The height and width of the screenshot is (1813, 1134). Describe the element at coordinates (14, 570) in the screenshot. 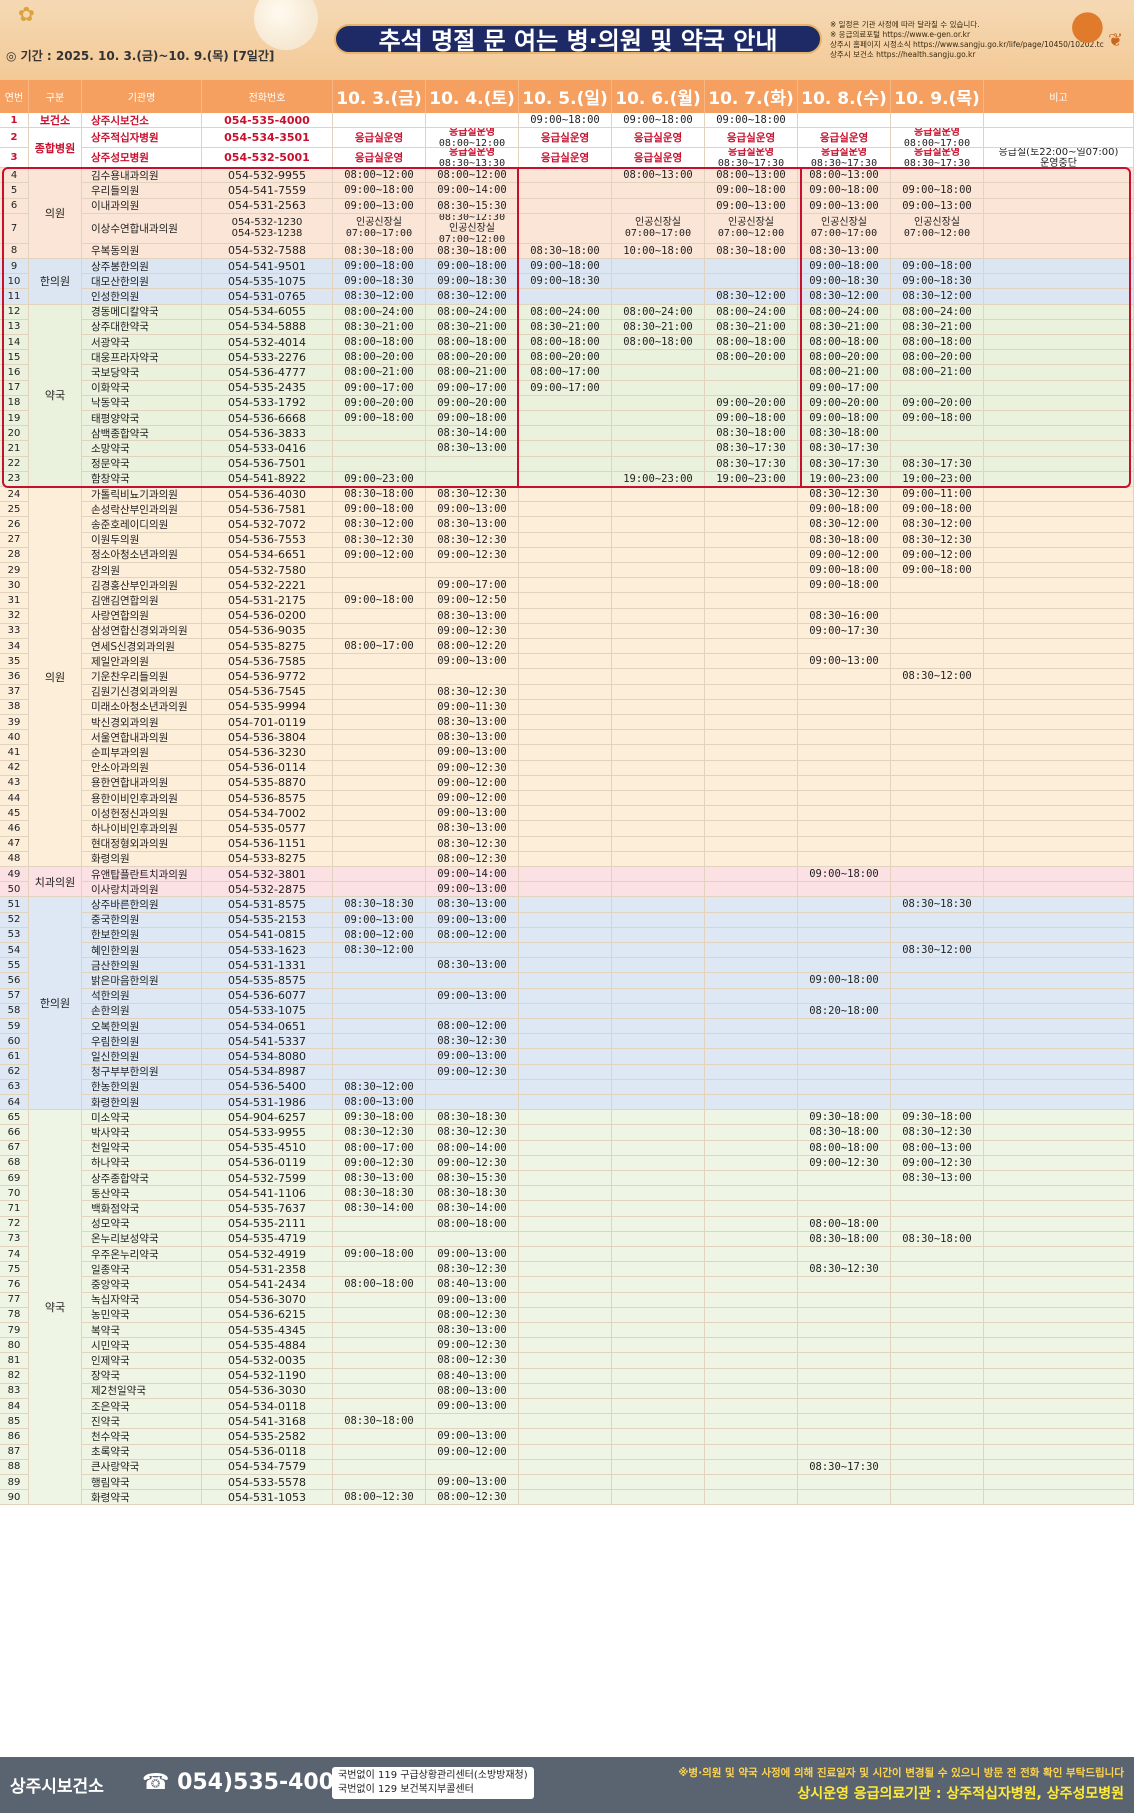

I see `row-number: 29` at that location.